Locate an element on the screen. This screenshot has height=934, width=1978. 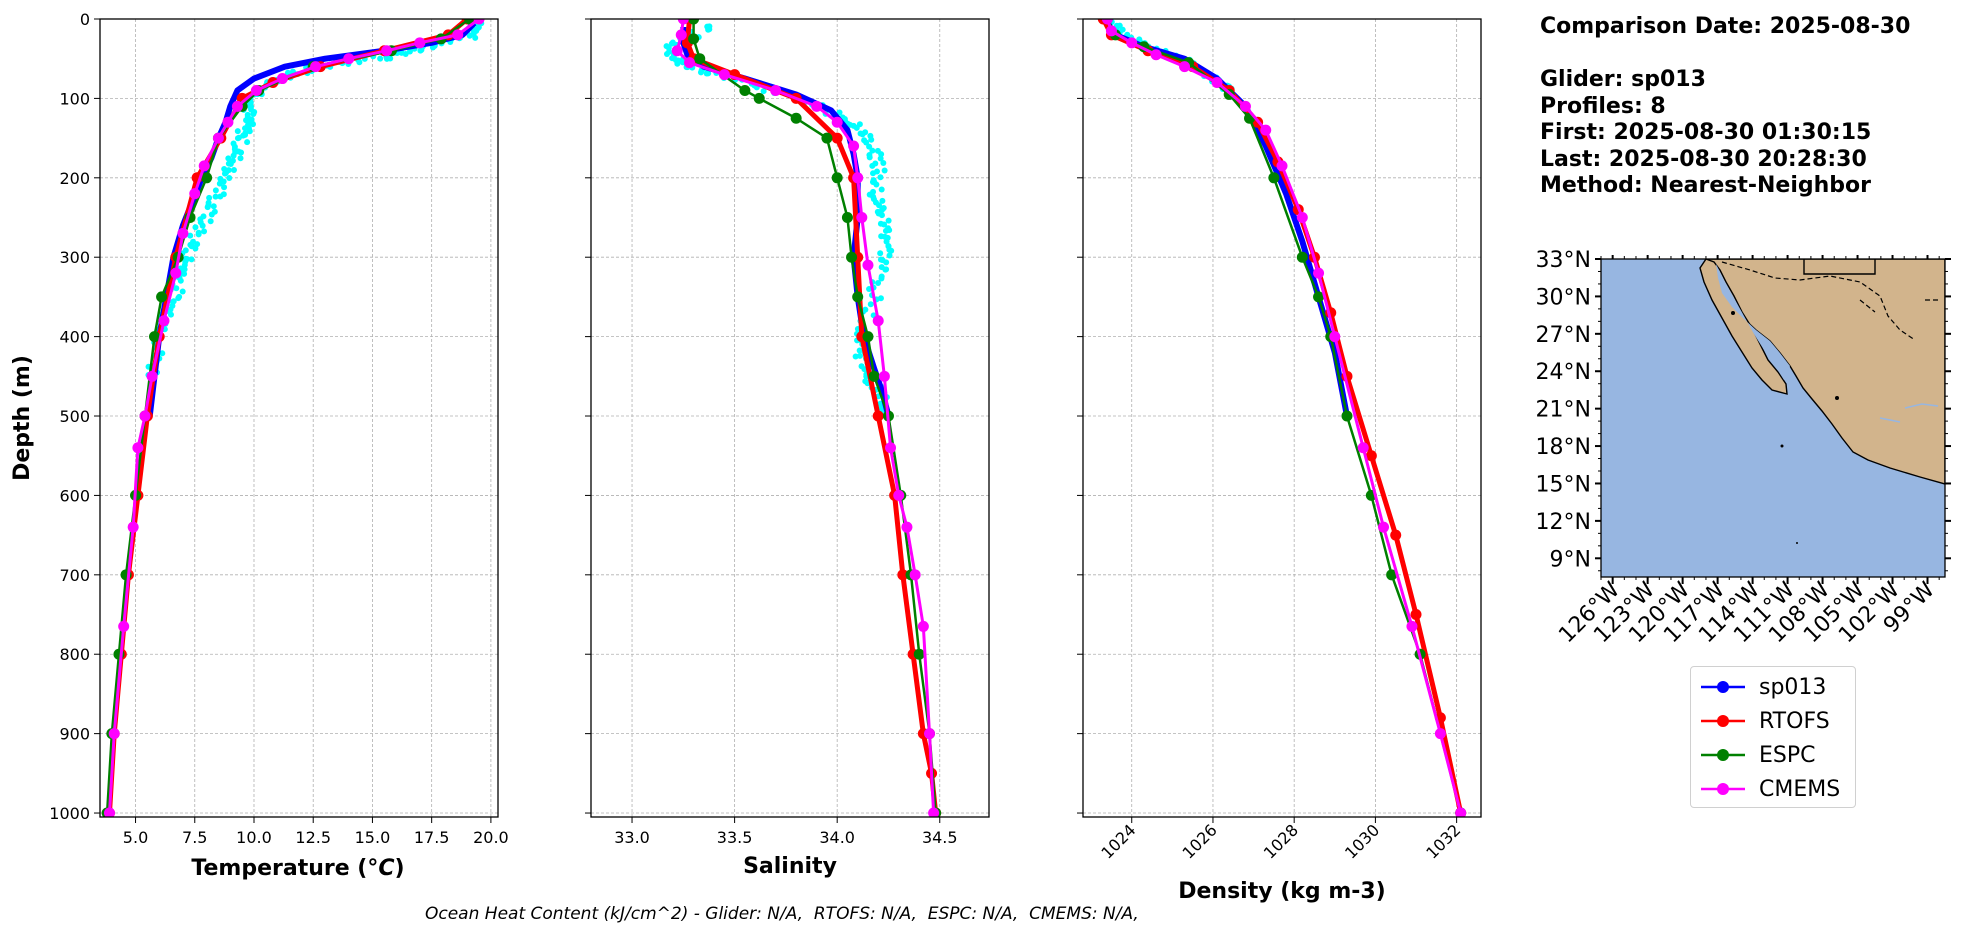
comparison-date: Comparison Date: 2025-08-30 is located at coordinates (1725, 26).